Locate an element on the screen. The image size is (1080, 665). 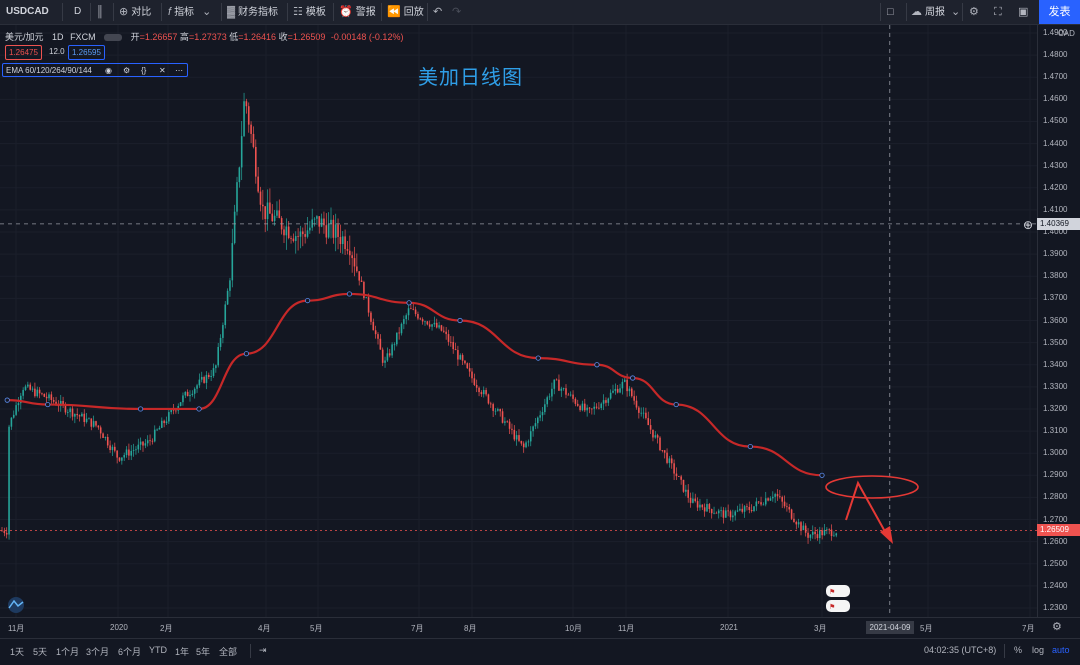
more-icon: ⋯ is located at coordinates (179, 70).